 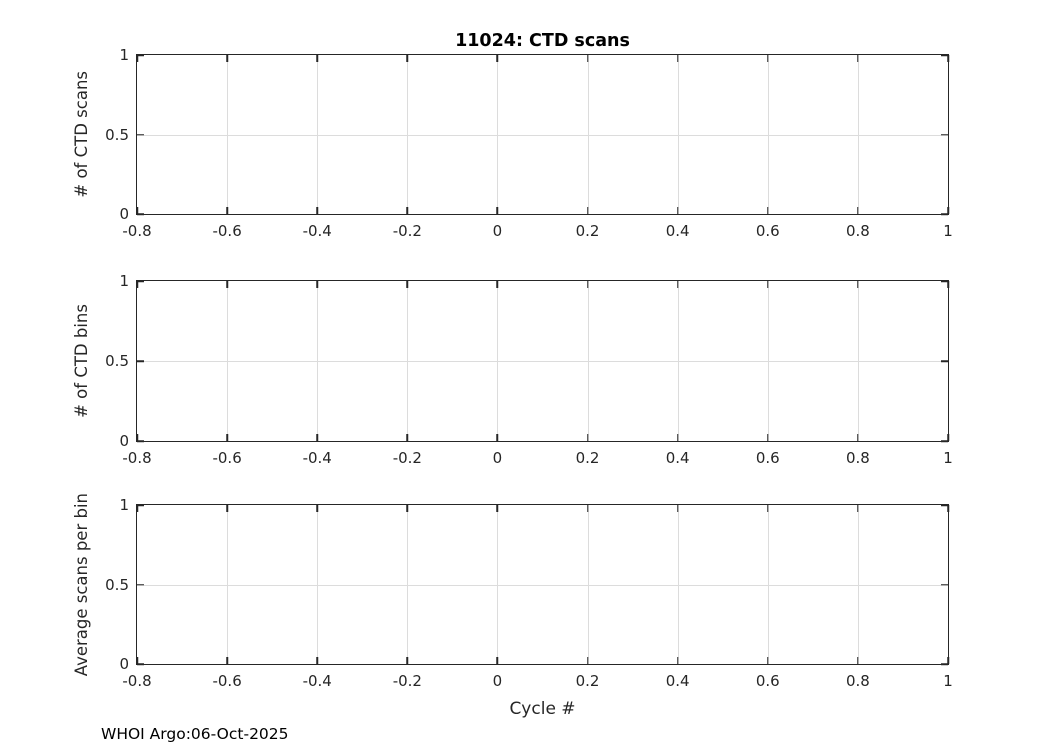 I want to click on y-axis-label-ctd-bins: # of CTD bins, so click(x=81, y=361).